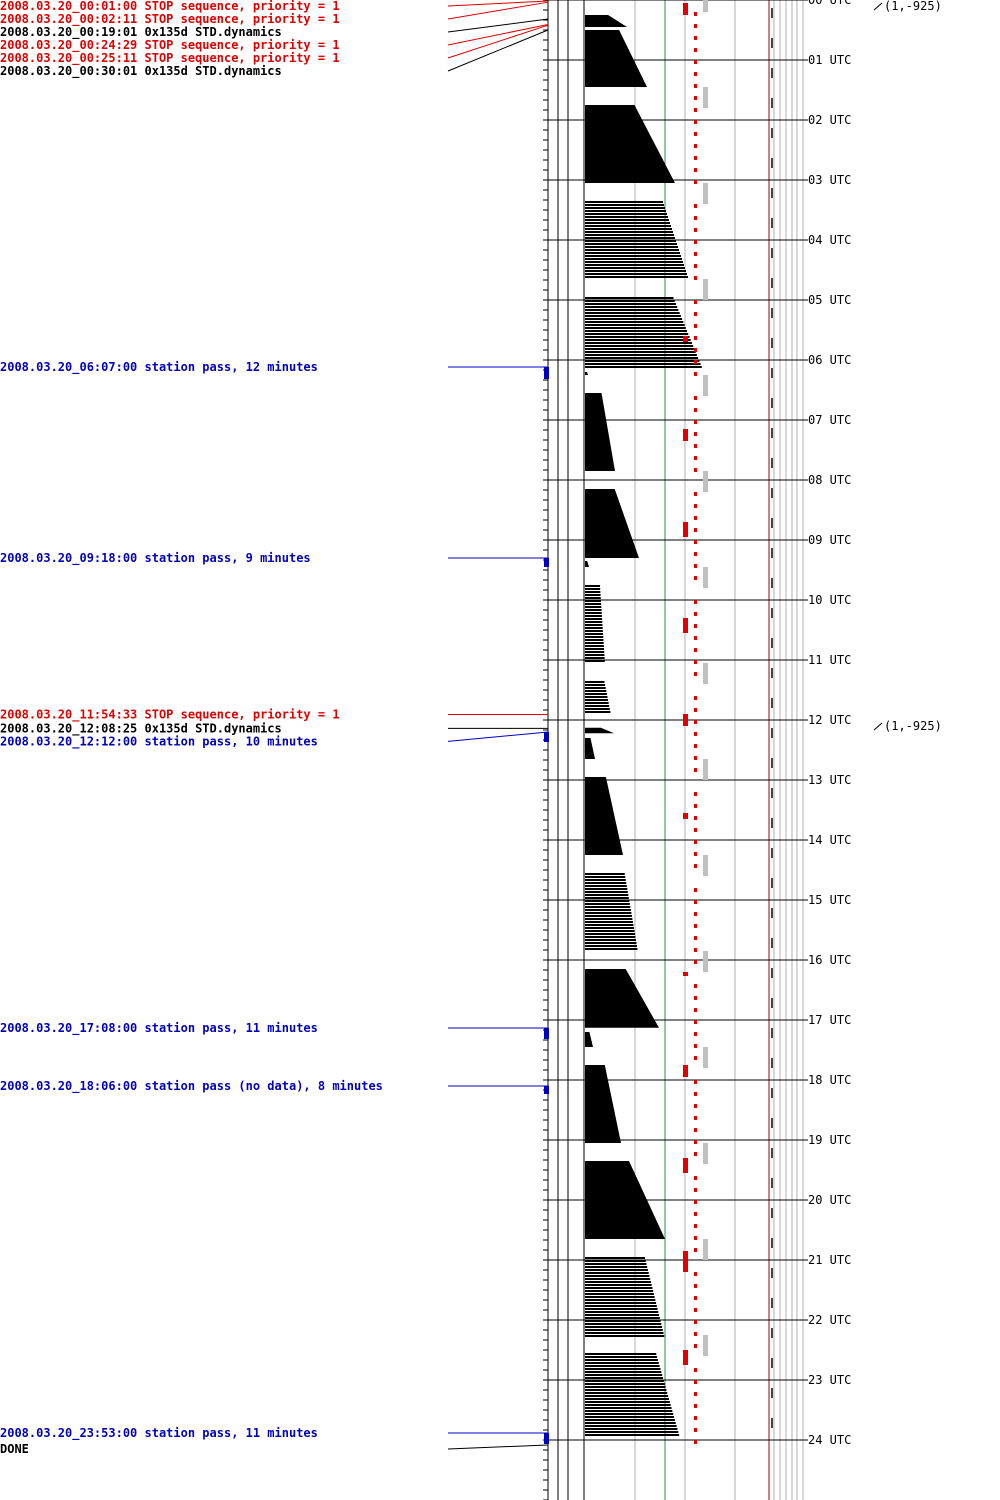  I want to click on hour-label: 00 UTC, so click(829, 3).